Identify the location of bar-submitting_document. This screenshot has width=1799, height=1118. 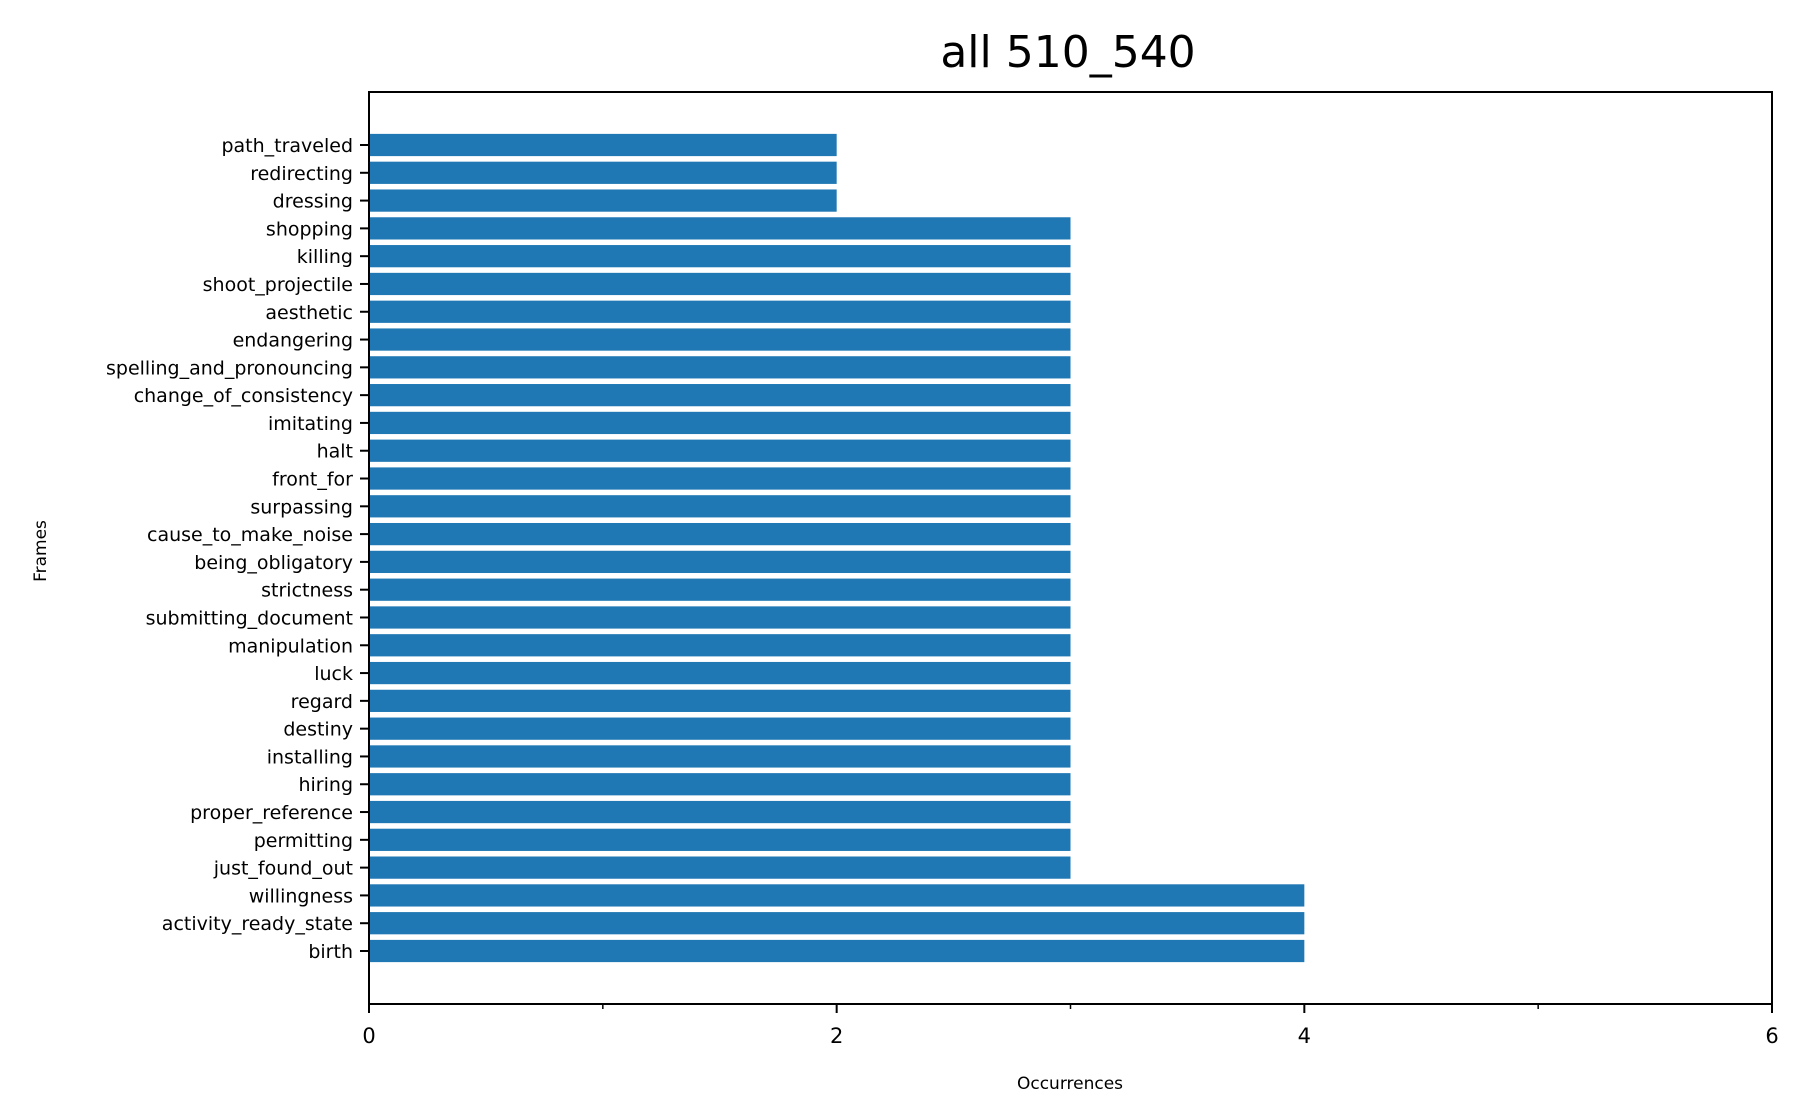
(720, 617).